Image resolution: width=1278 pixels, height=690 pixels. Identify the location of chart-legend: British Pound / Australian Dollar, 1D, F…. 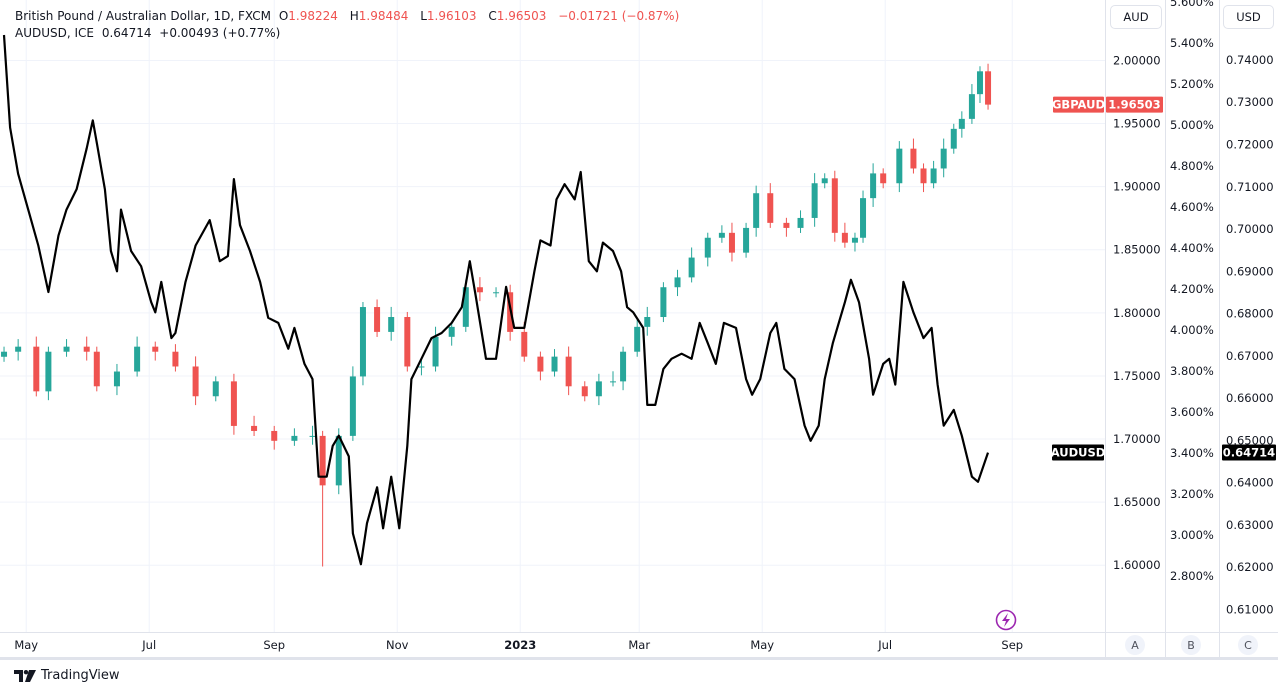
(349, 25).